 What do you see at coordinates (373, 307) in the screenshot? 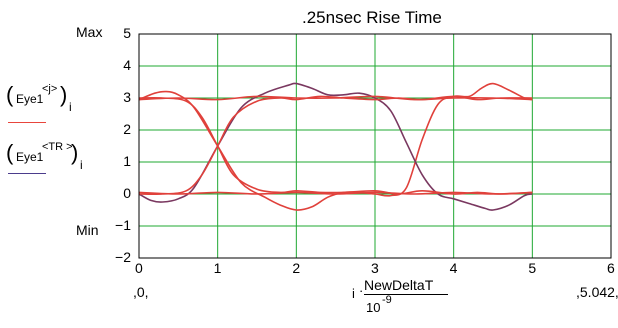
I see `x-axis-label-denominator: 10` at bounding box center [373, 307].